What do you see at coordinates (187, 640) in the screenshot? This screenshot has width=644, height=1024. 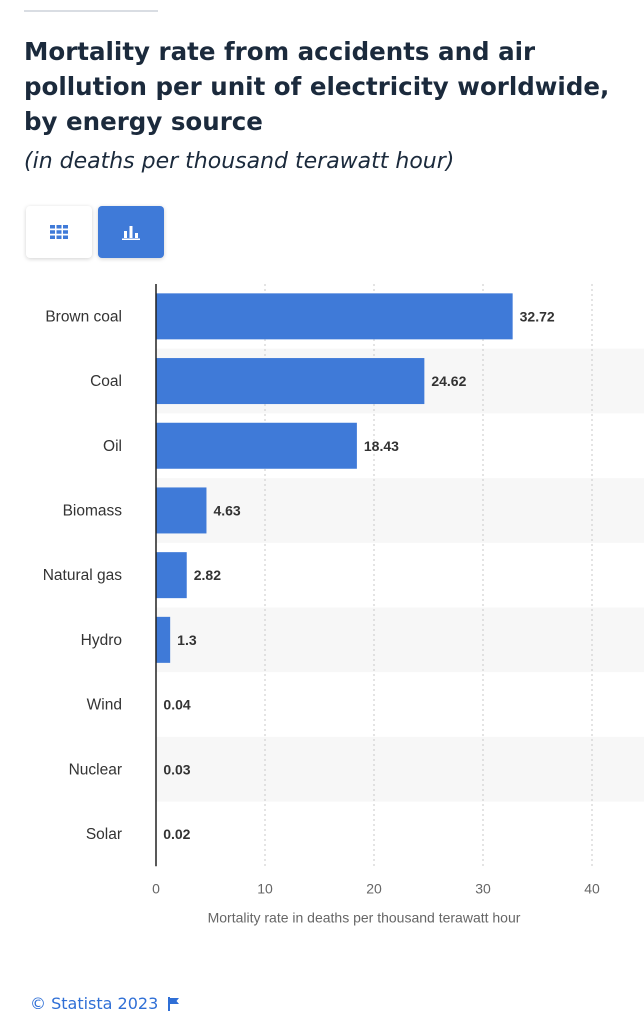 I see `data-label: 1.3` at bounding box center [187, 640].